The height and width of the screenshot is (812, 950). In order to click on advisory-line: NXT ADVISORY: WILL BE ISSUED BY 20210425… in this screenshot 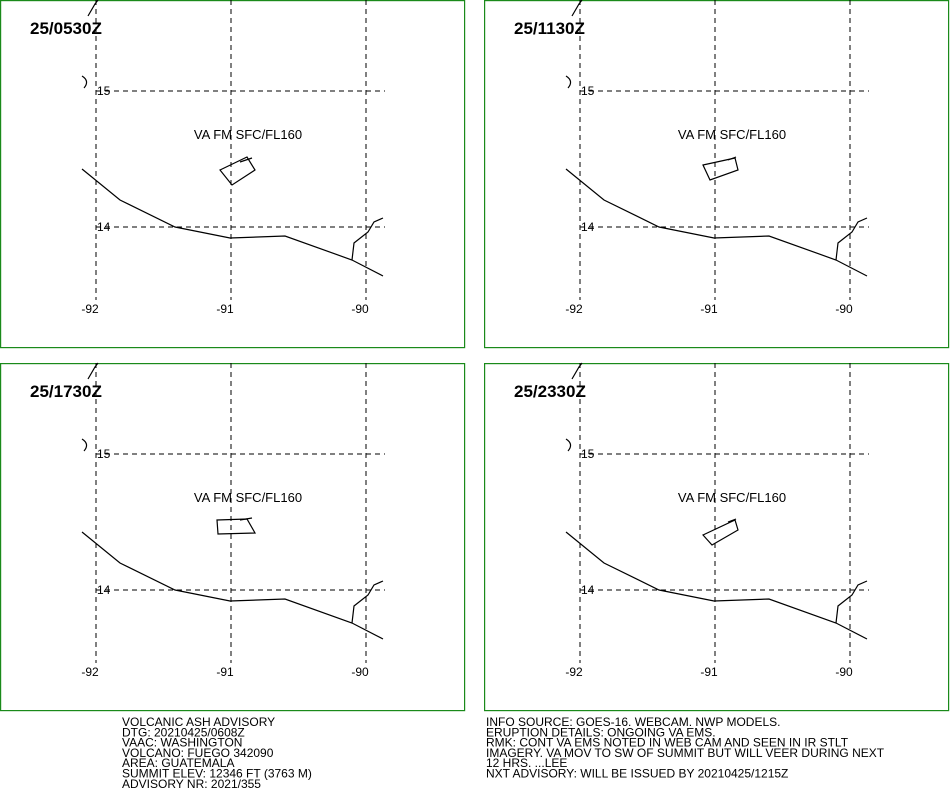, I will do `click(637, 774)`.